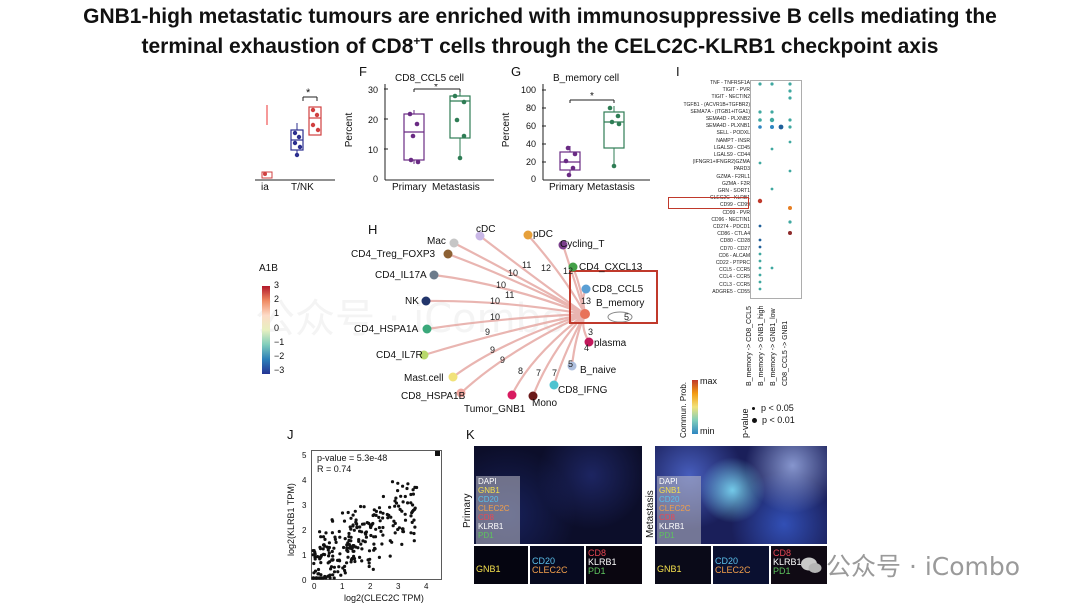 The height and width of the screenshot is (608, 1080). What do you see at coordinates (754, 421) in the screenshot?
I see `large-dot-icon` at bounding box center [754, 421].